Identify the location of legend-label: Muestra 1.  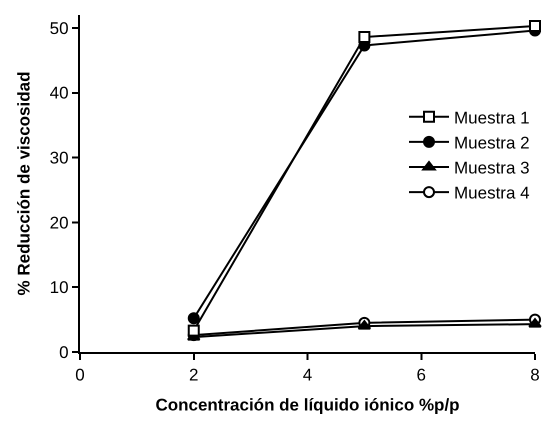
(492, 118).